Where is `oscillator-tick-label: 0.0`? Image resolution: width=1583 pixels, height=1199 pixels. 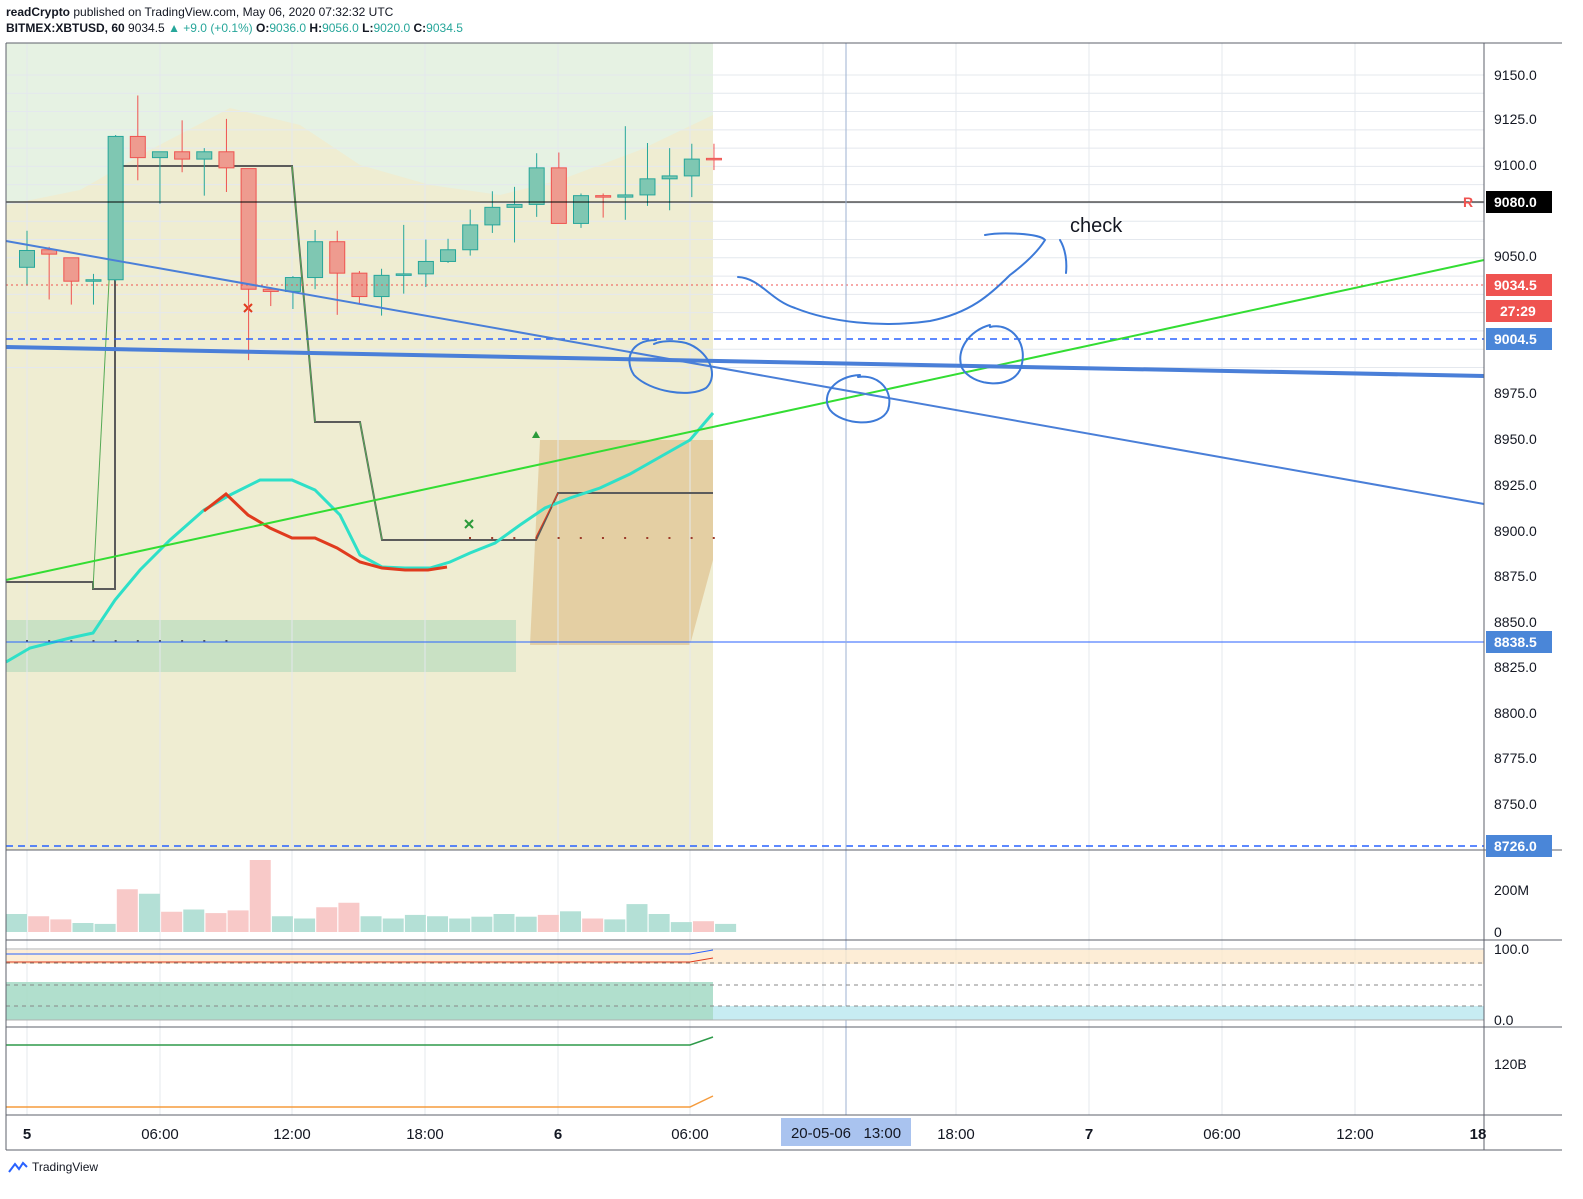 oscillator-tick-label: 0.0 is located at coordinates (1504, 1020).